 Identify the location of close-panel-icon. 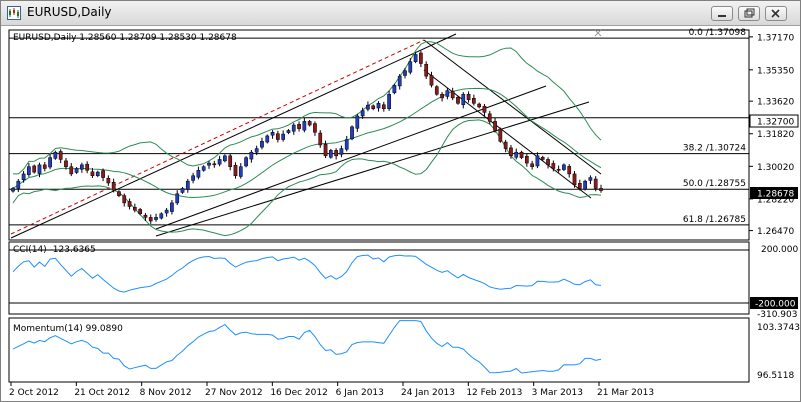
(598, 33).